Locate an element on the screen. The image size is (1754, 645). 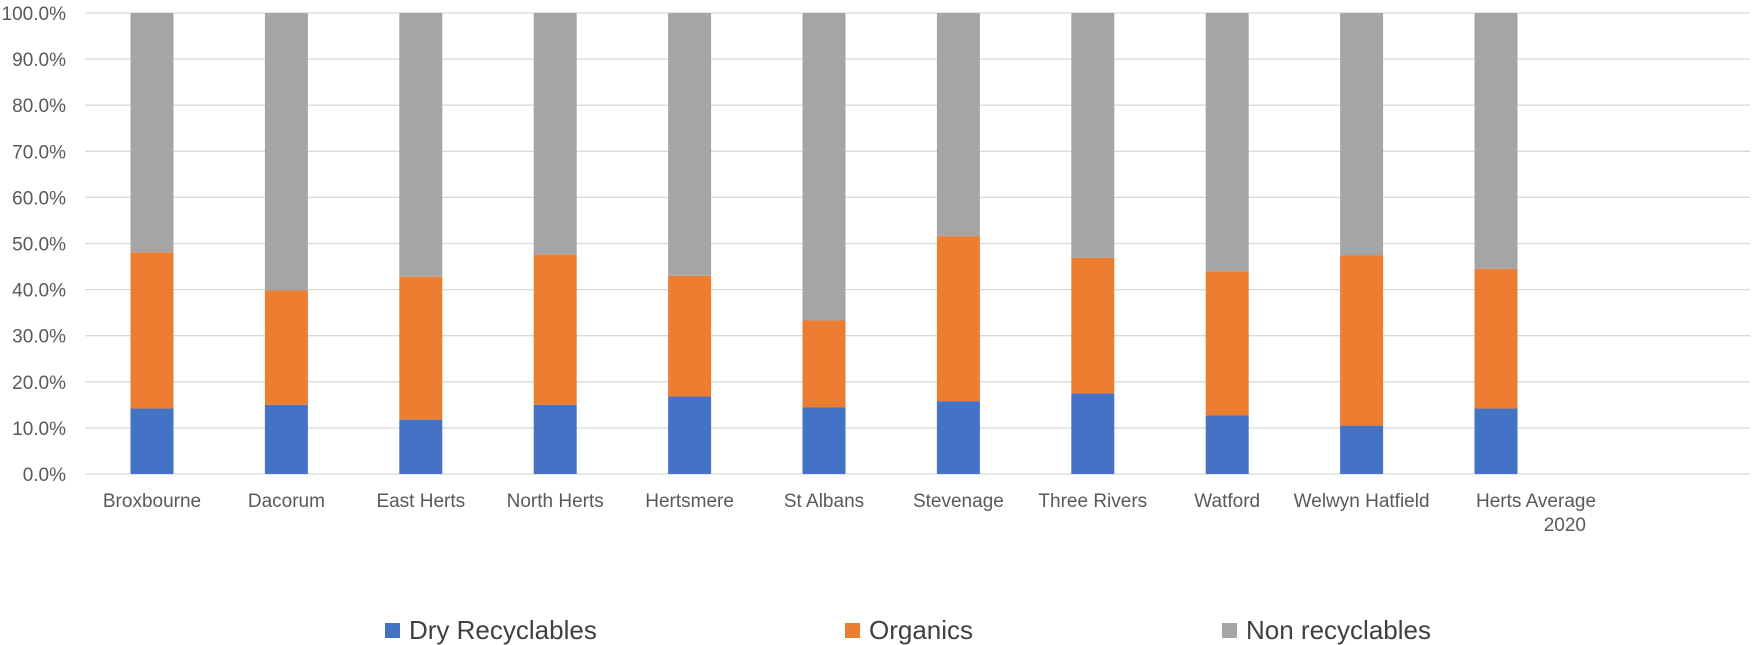
y-tick-label: 80.0% is located at coordinates (39, 106).